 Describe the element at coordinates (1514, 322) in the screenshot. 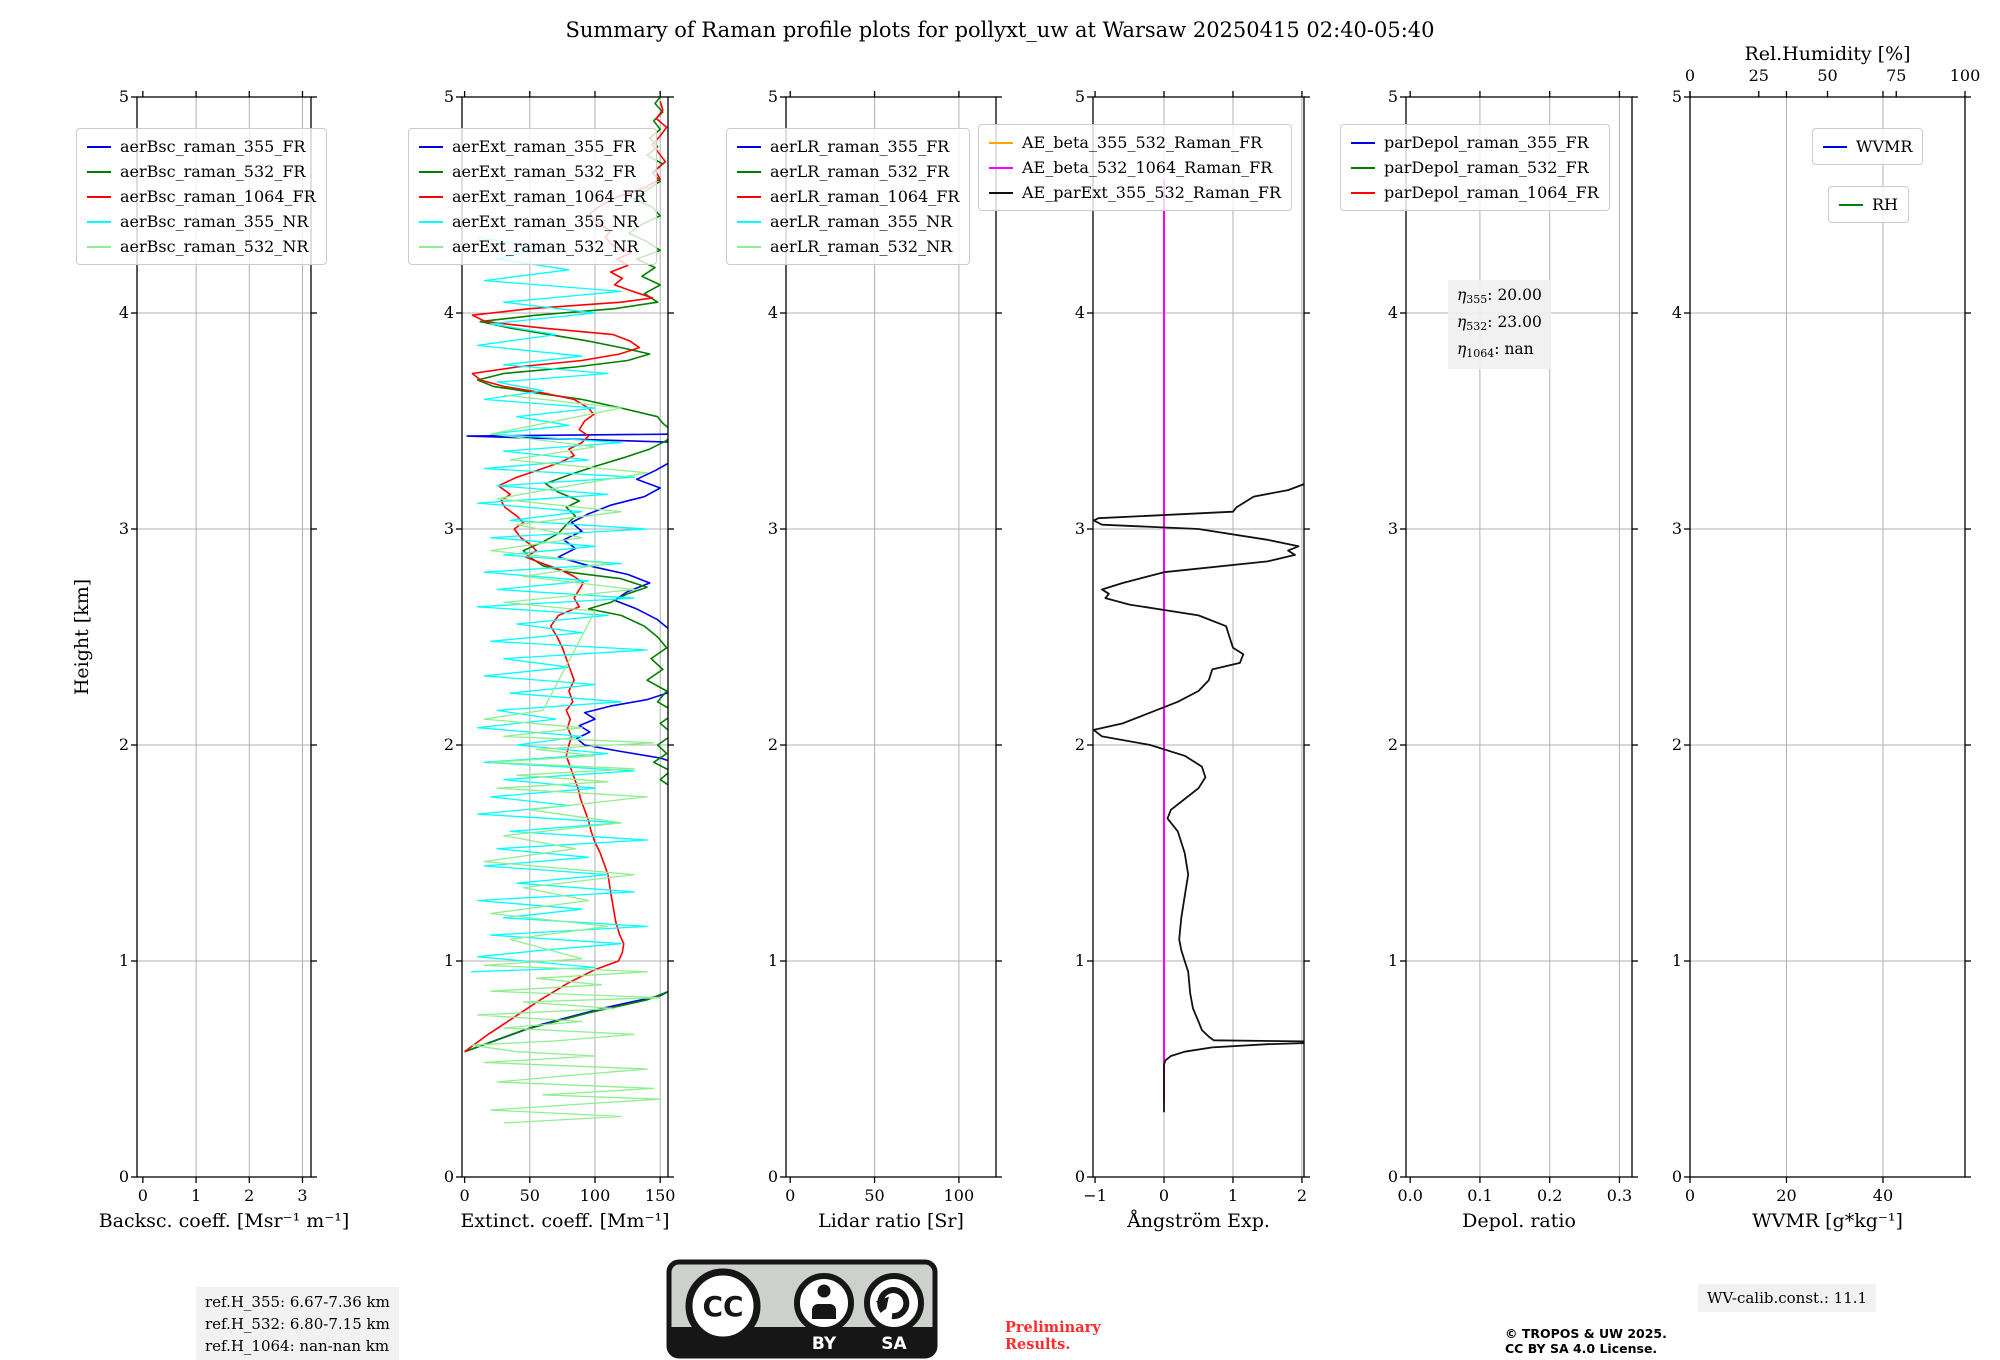

I see `eta-value: : 23.00` at that location.